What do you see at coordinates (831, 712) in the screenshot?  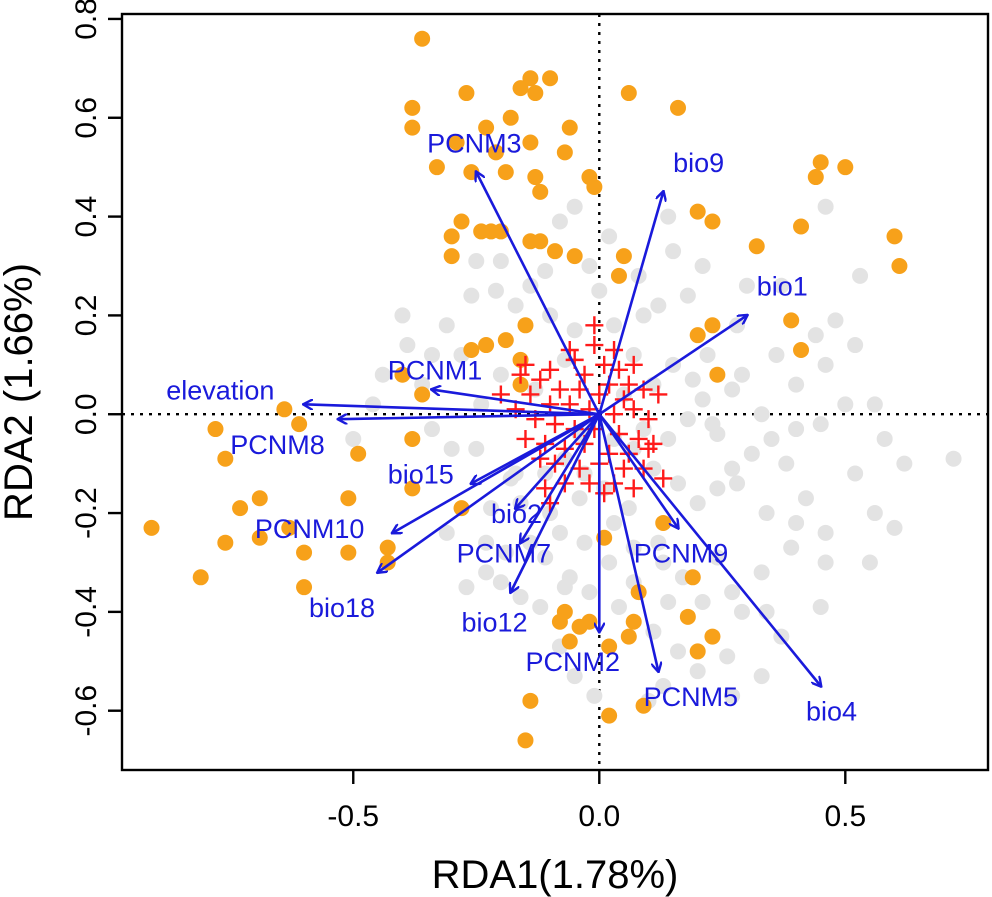 I see `vector-label-bio4: bio4` at bounding box center [831, 712].